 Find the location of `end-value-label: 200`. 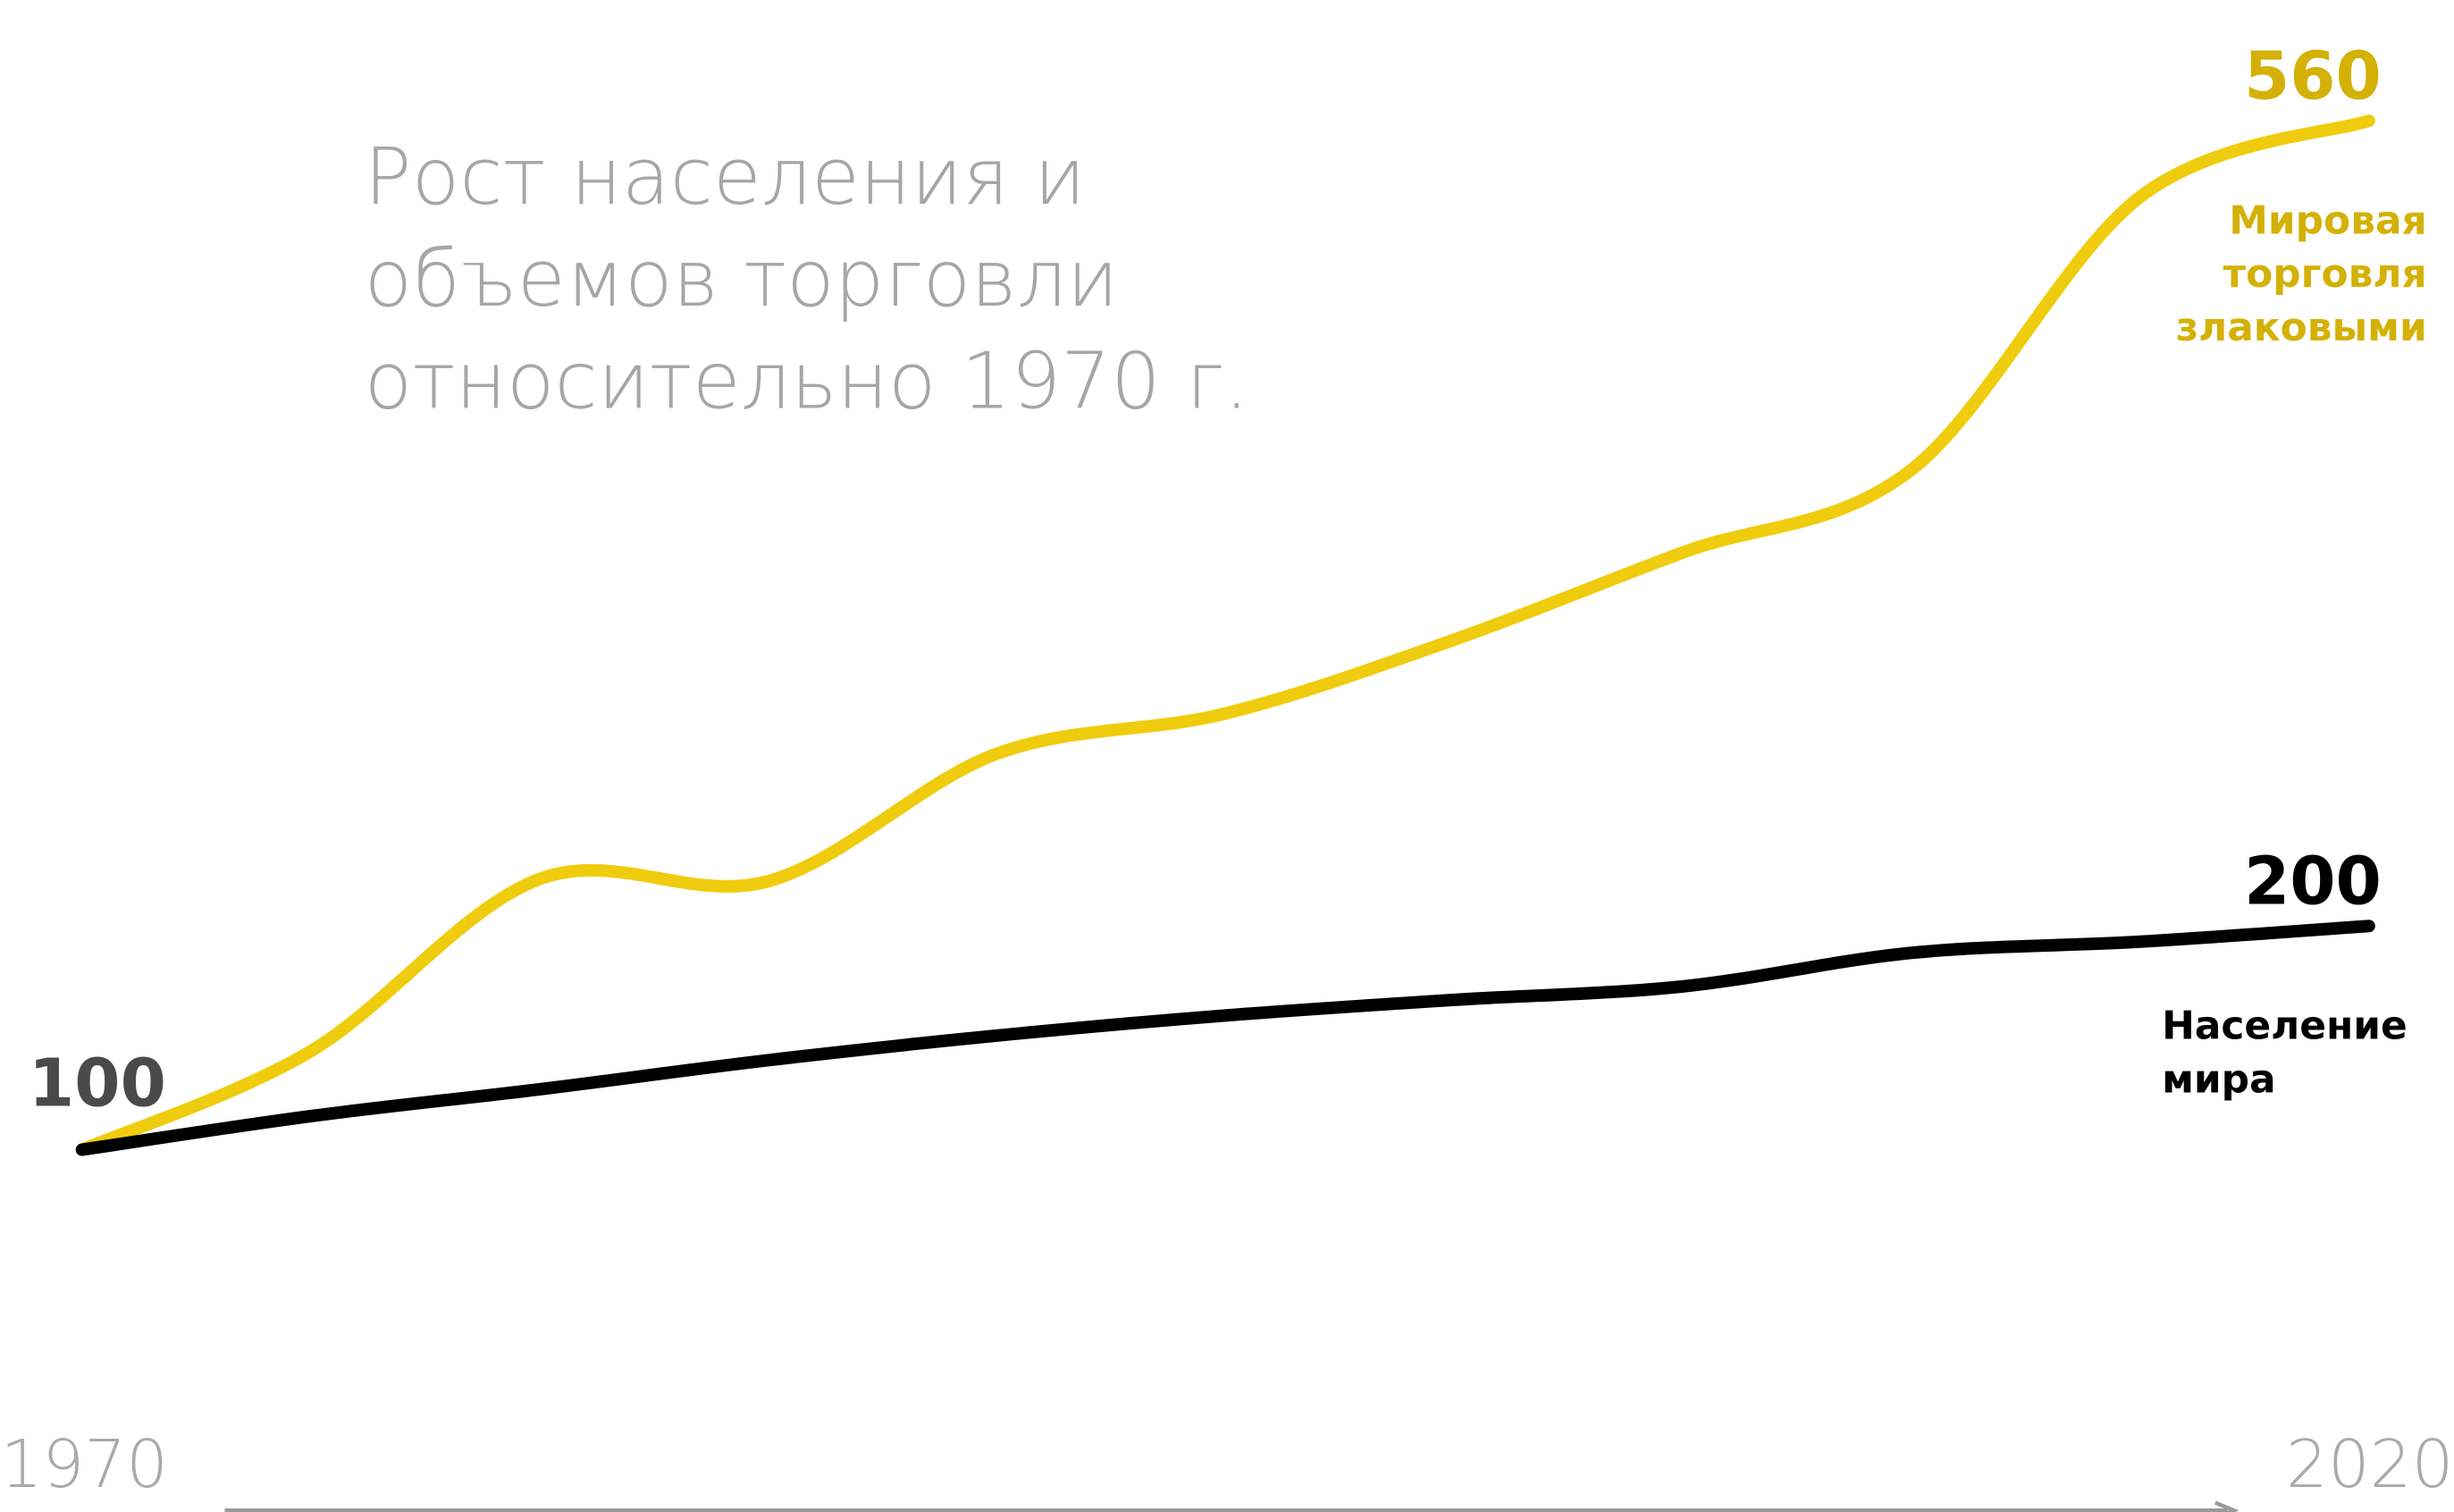

end-value-label: 200 is located at coordinates (2313, 882).